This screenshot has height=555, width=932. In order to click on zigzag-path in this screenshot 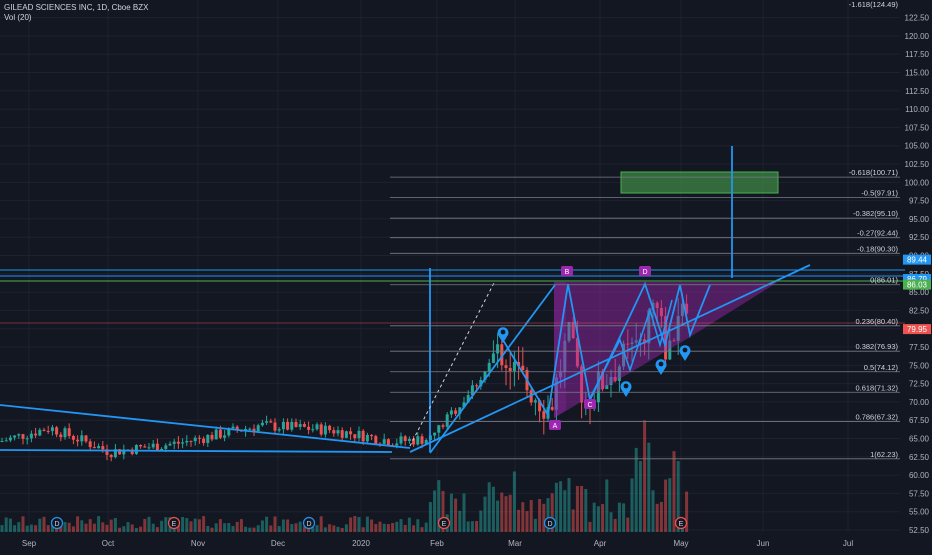, I will do `click(605, 349)`.